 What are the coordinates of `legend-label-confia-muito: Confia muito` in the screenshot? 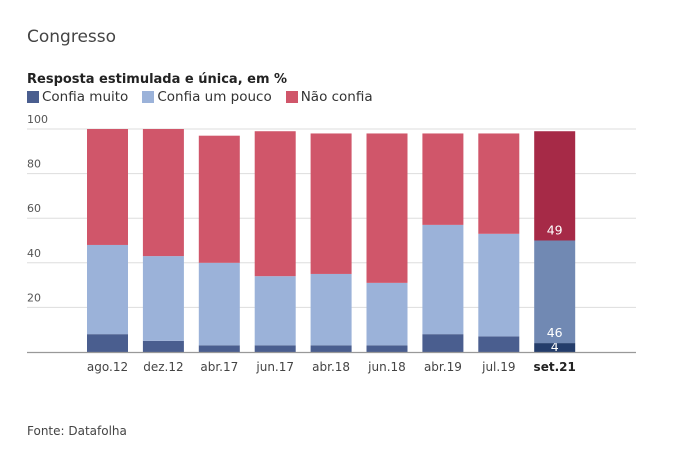 It's located at (85, 97).